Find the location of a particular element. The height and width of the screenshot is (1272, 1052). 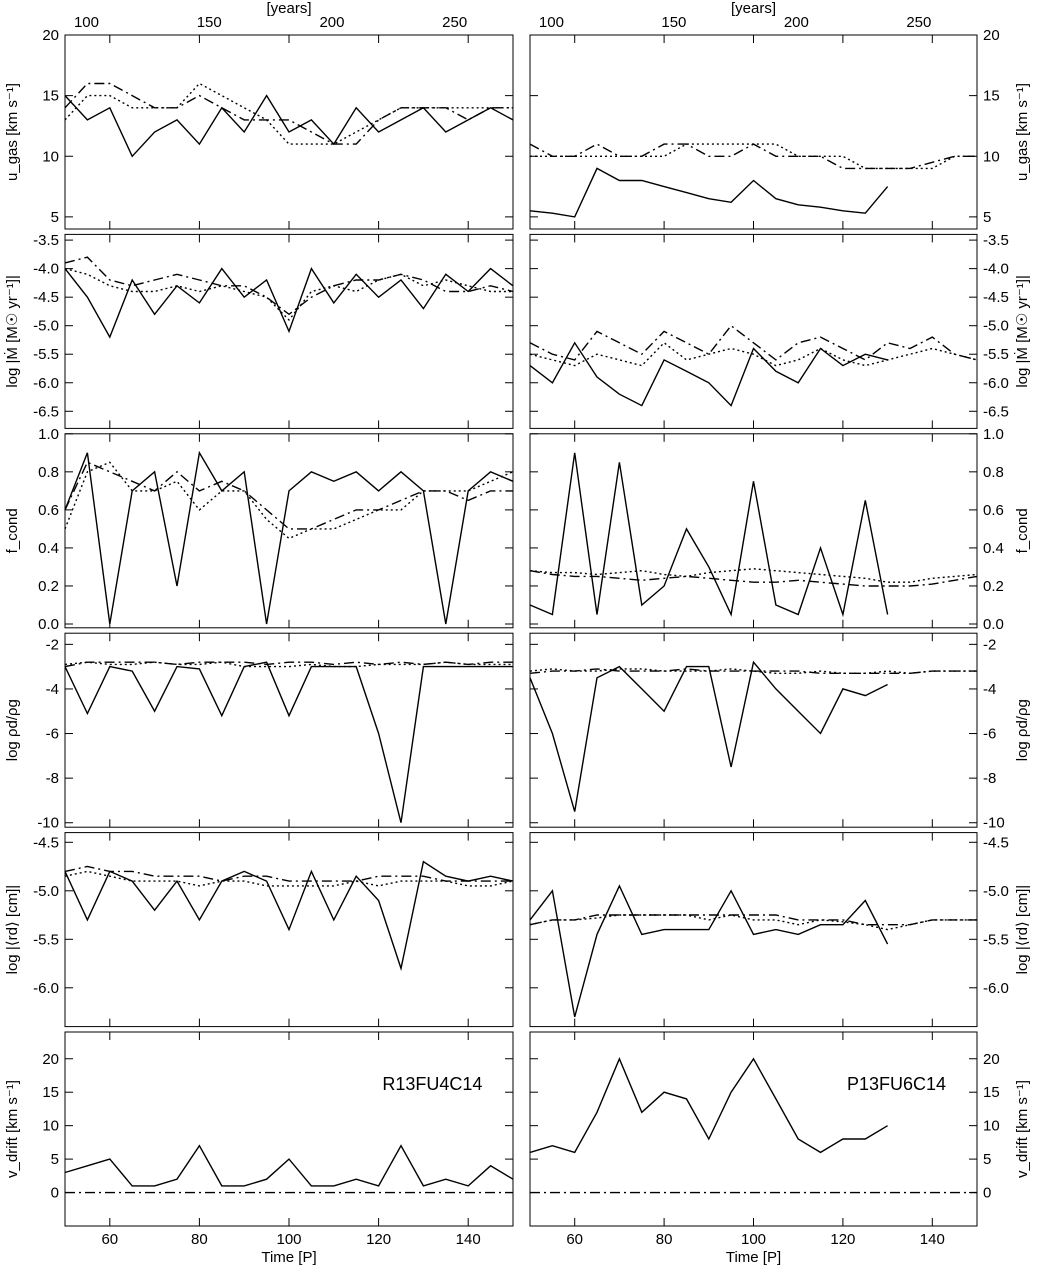

x2-tick-label: 100 is located at coordinates (86, 22).